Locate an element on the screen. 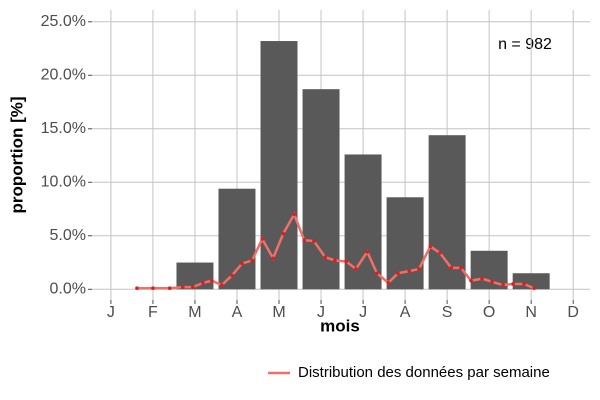 This screenshot has height=400, width=600. x-axis-label: mois is located at coordinates (340, 325).